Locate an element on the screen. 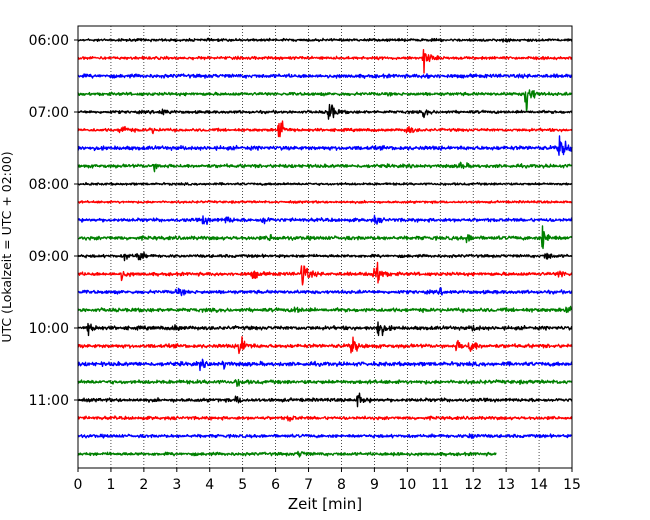  x-tick-label: 15 is located at coordinates (572, 485).